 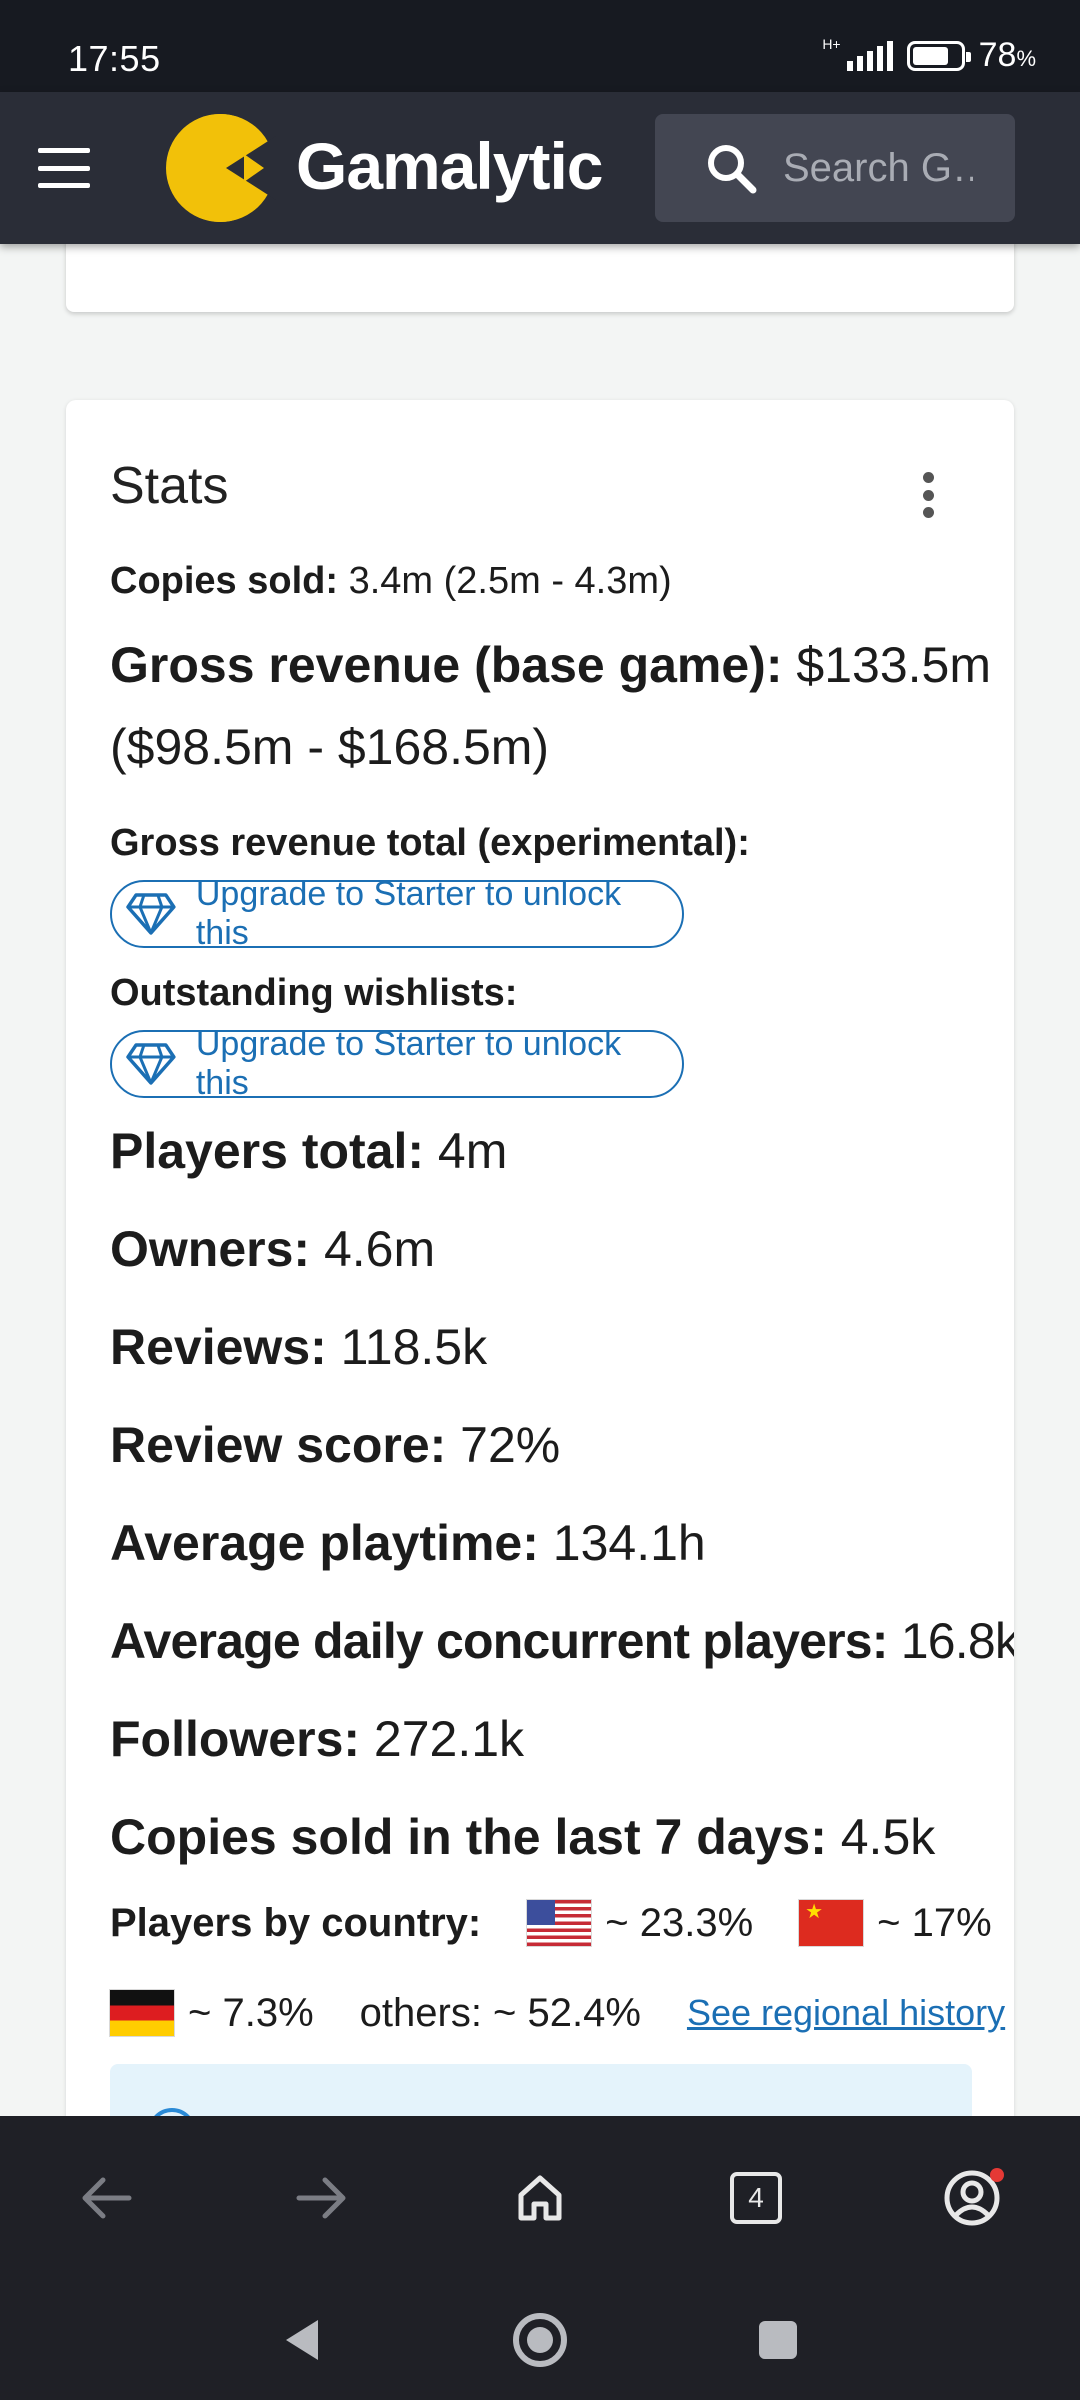 I want to click on system-navigation-bar, so click(x=540, y=2338).